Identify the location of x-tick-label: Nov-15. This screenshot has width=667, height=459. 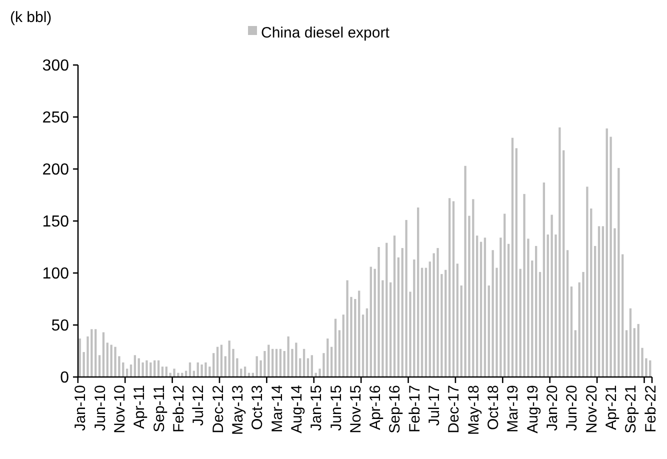
(355, 409).